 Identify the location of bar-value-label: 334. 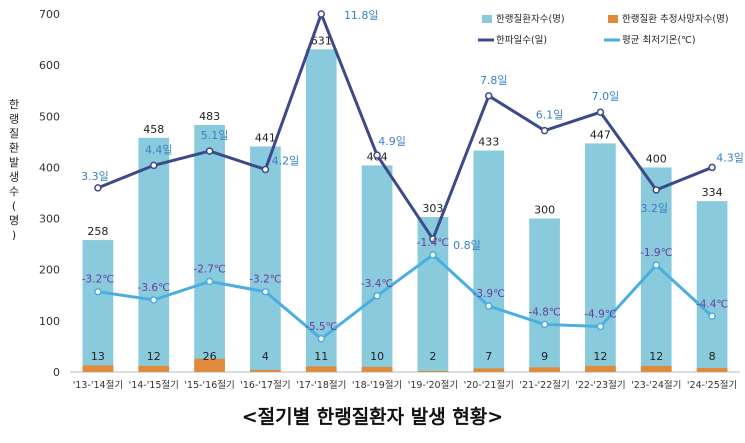
(712, 192).